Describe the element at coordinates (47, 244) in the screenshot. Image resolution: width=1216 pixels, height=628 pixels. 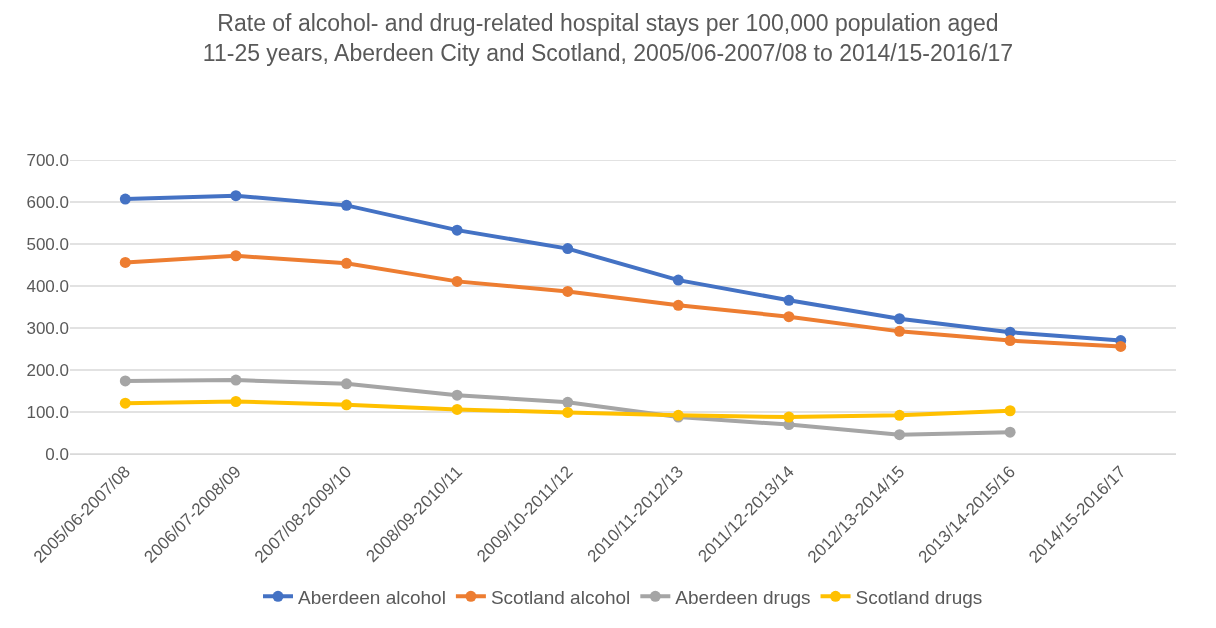
I see `y-tick-label: 500.0` at that location.